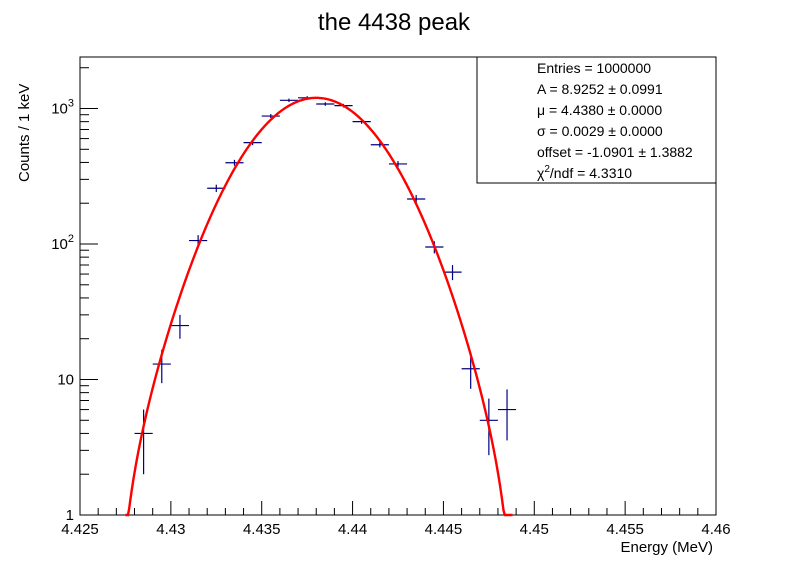 Image resolution: width=796 pixels, height=572 pixels. Describe the element at coordinates (547, 169) in the screenshot. I see `stats-chi2-exp: 2` at that location.